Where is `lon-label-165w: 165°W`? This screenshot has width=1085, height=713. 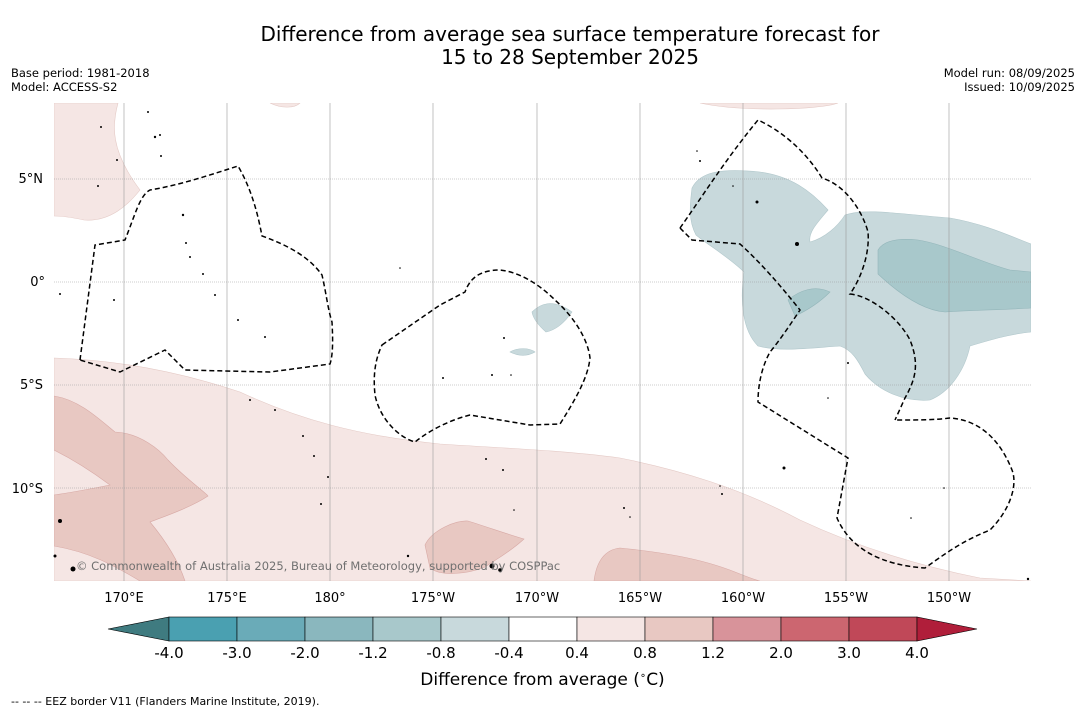
lon-label-165w: 165°W is located at coordinates (640, 598).